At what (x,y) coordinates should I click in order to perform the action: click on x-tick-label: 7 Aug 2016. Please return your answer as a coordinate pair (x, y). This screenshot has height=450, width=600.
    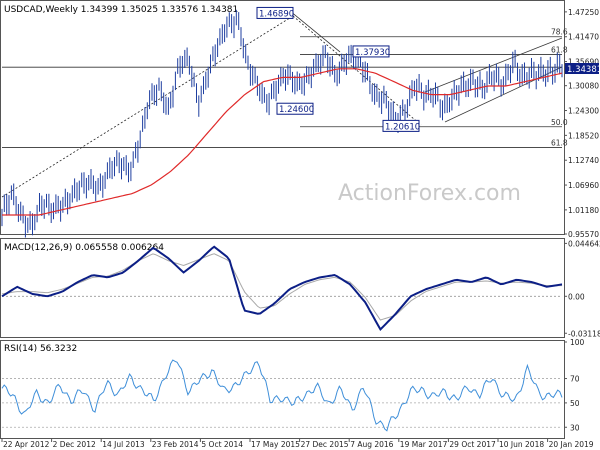
    Looking at the image, I should click on (371, 444).